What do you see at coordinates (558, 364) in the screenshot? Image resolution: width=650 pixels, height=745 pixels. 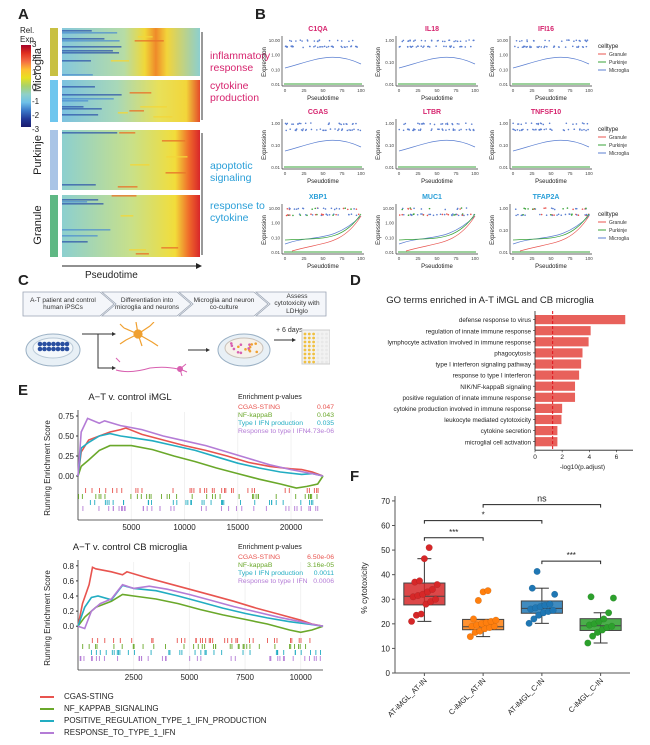 I see `bar` at bounding box center [558, 364].